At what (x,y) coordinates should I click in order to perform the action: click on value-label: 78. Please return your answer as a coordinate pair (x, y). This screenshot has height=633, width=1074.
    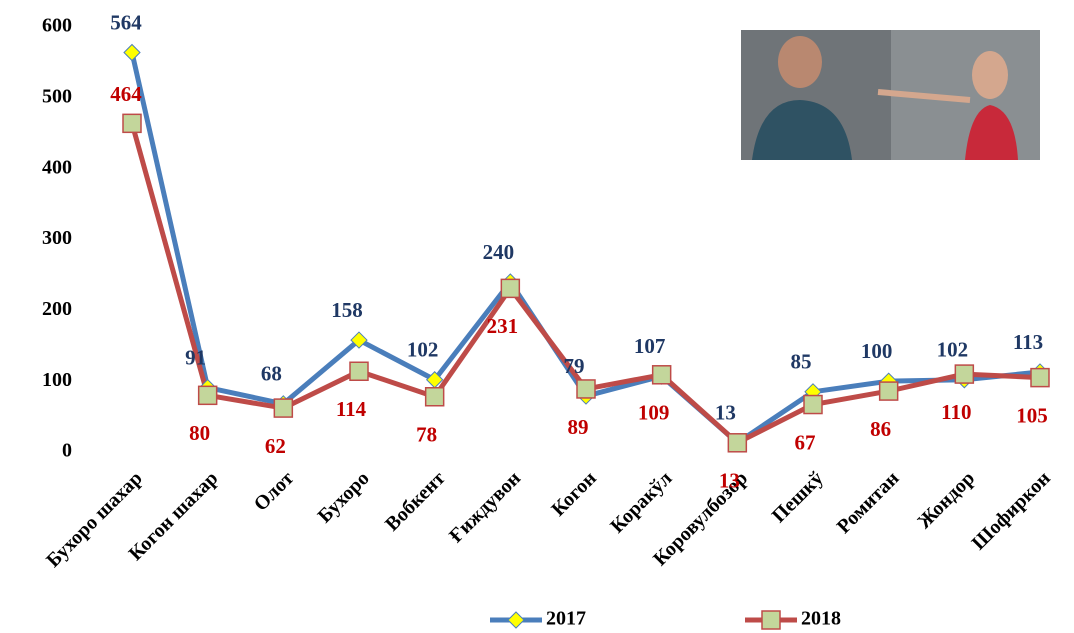
    Looking at the image, I should click on (426, 435).